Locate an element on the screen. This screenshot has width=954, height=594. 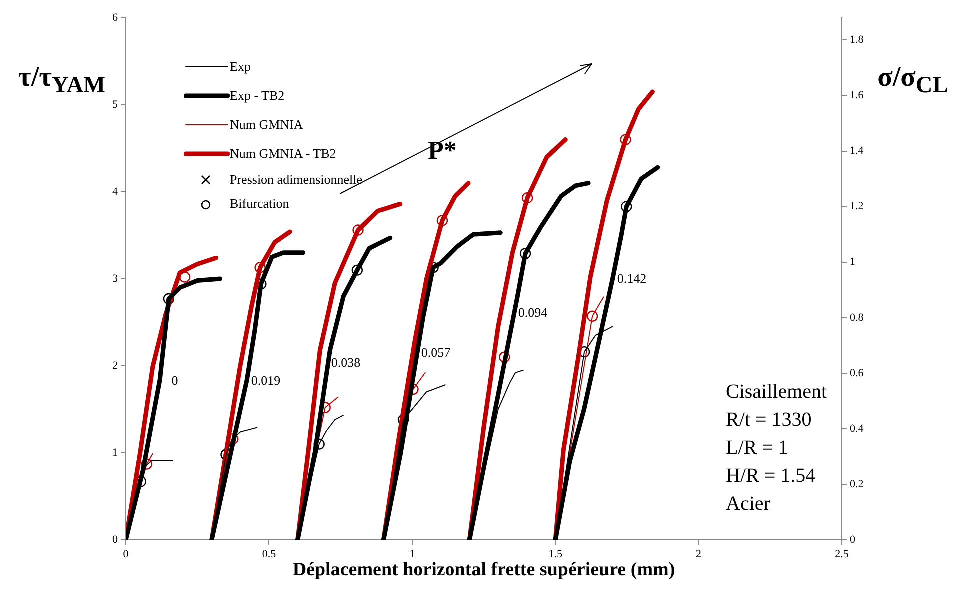
annotation: Acier is located at coordinates (749, 504).